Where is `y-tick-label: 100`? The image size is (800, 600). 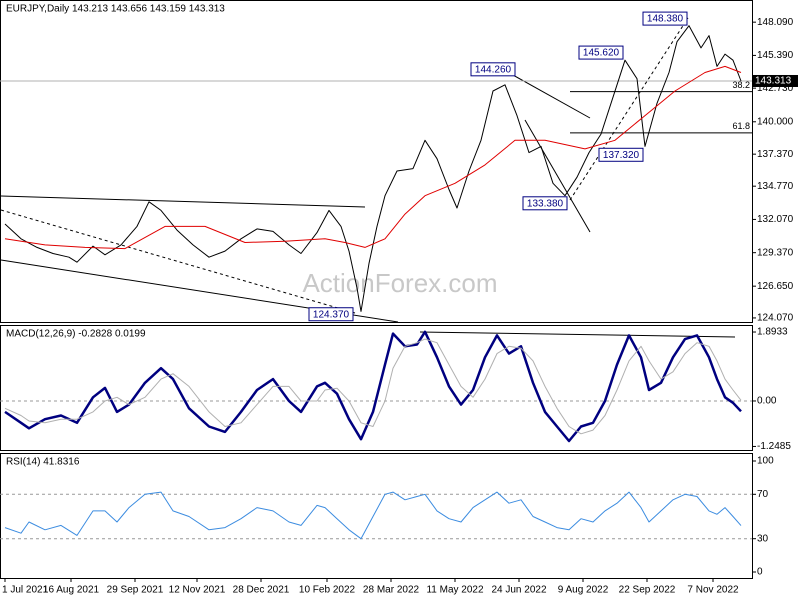 y-tick-label: 100 is located at coordinates (765, 461).